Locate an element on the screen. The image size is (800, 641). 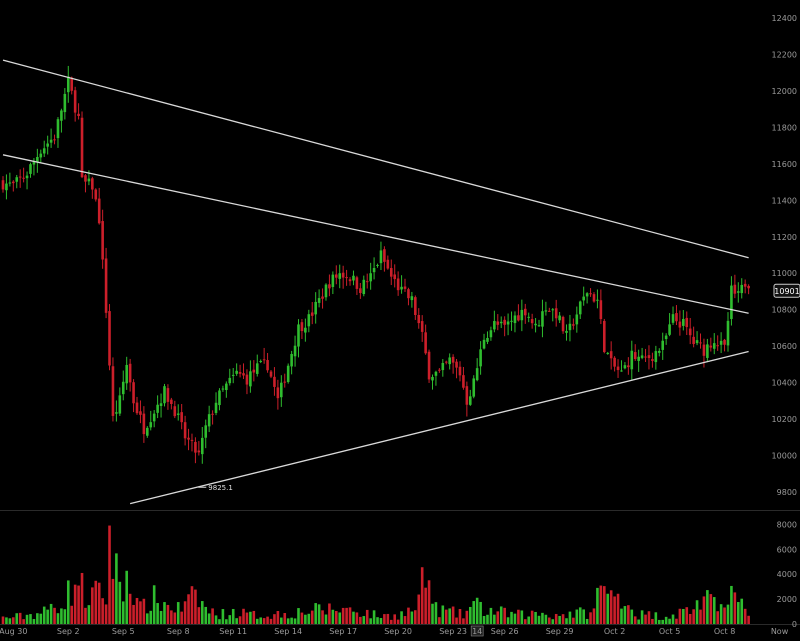
last-price-label: 10901 is located at coordinates (786, 291).